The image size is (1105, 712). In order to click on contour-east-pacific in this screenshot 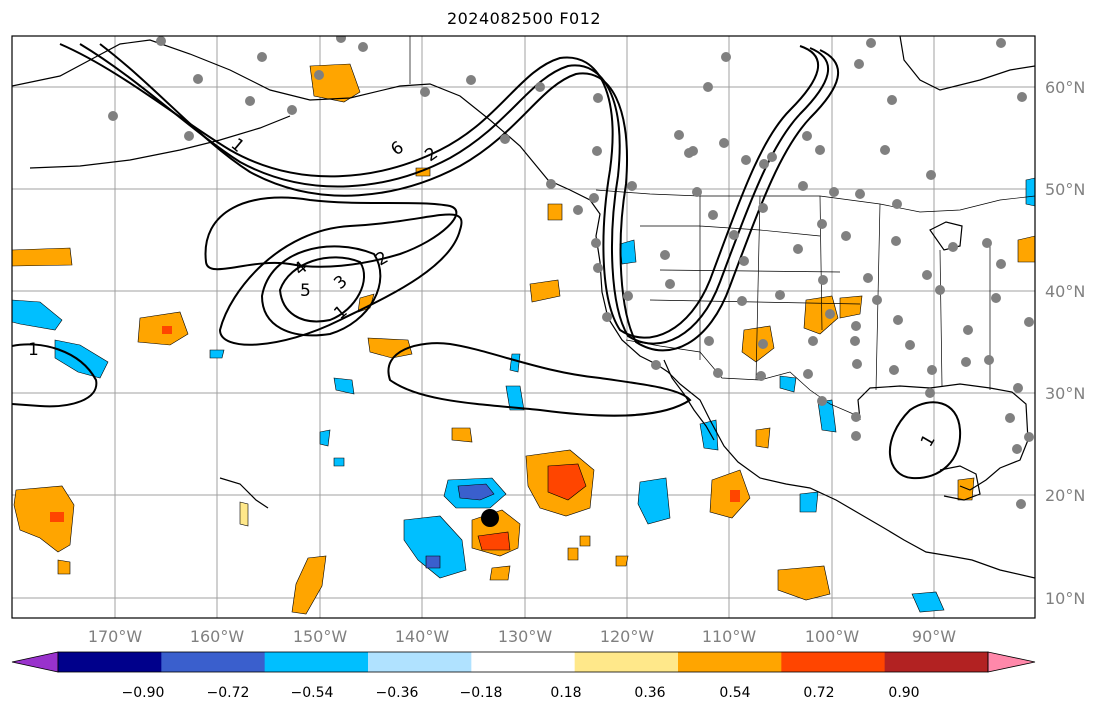, I will do `click(539, 379)`.